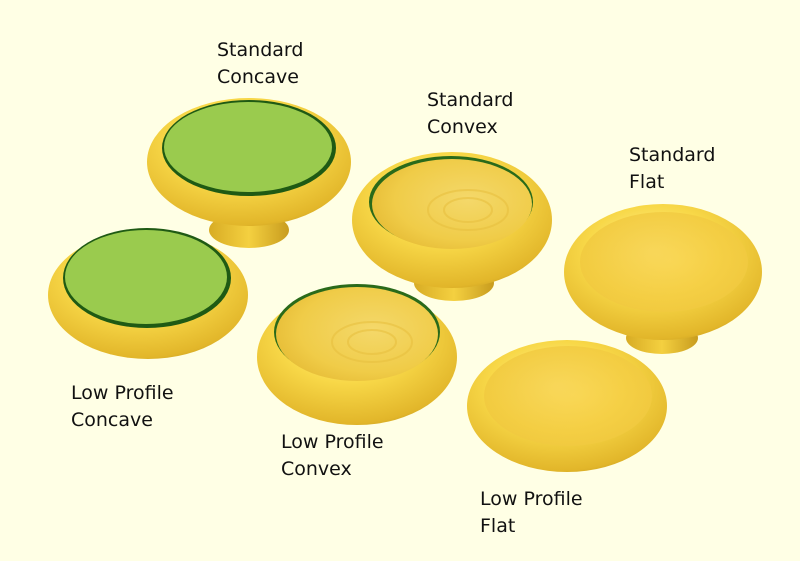 The width and height of the screenshot is (800, 561). I want to click on knob-low-profile-flat, so click(567, 406).